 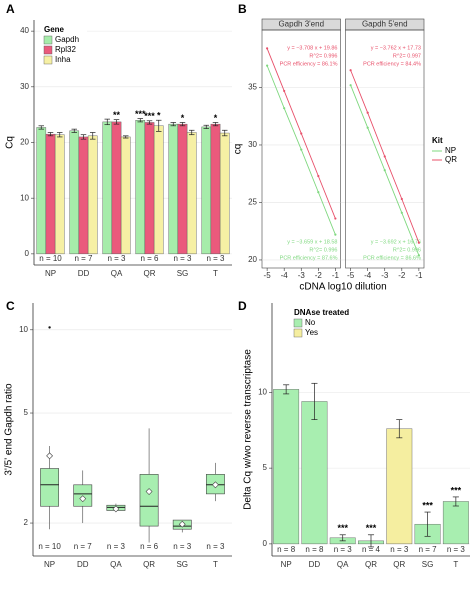 What do you see at coordinates (396, 242) in the screenshot?
I see `annotation: y = −3.692 x + 16.76` at bounding box center [396, 242].